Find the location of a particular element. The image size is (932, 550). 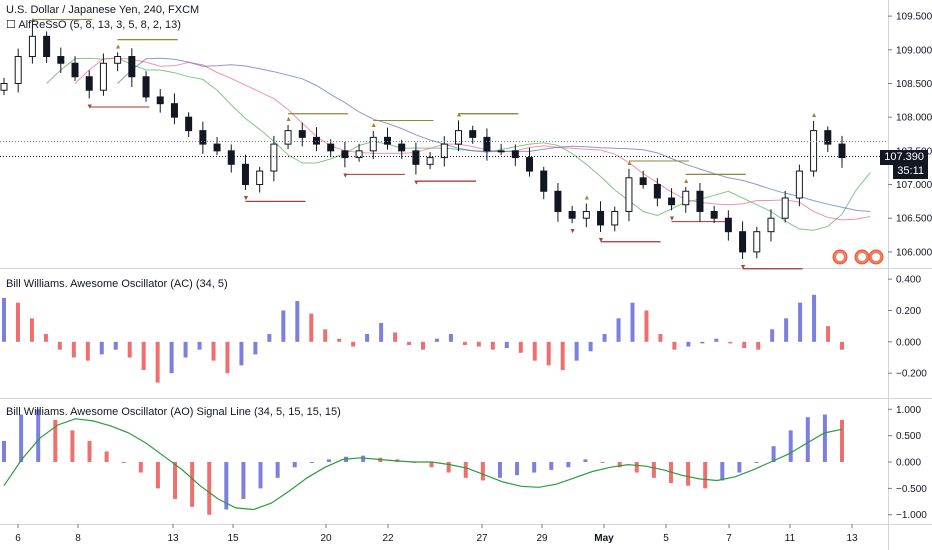

ao-axis-ticks: 1.000 0.500 0.000 −0.500 −1.000 is located at coordinates (907, 463).